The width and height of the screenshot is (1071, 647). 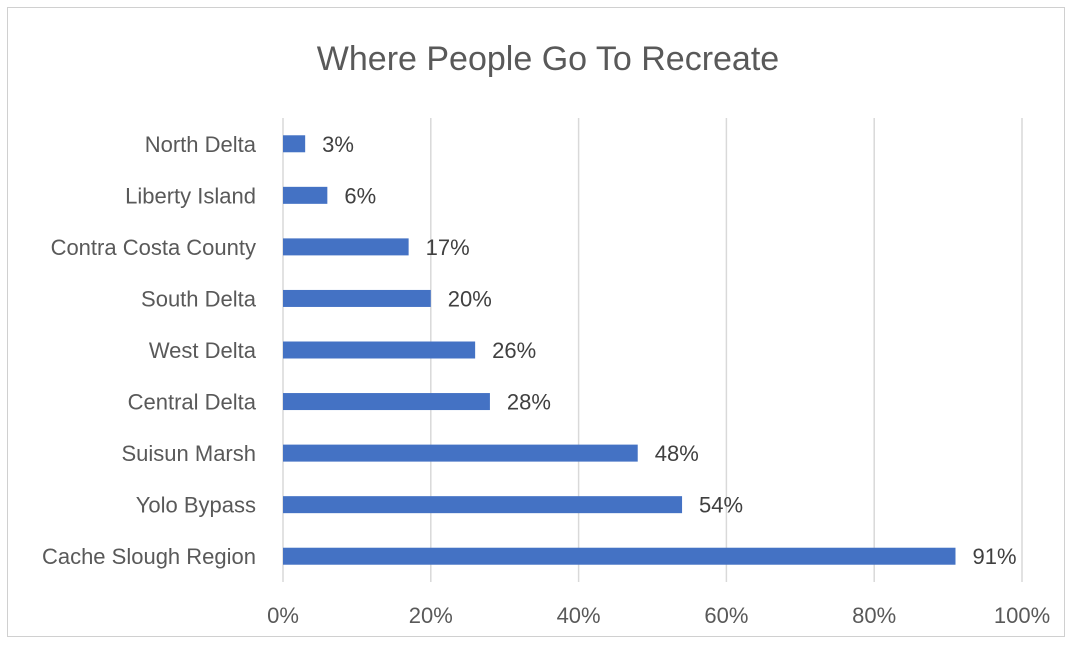 What do you see at coordinates (448, 247) in the screenshot?
I see `data-label-2: 17%` at bounding box center [448, 247].